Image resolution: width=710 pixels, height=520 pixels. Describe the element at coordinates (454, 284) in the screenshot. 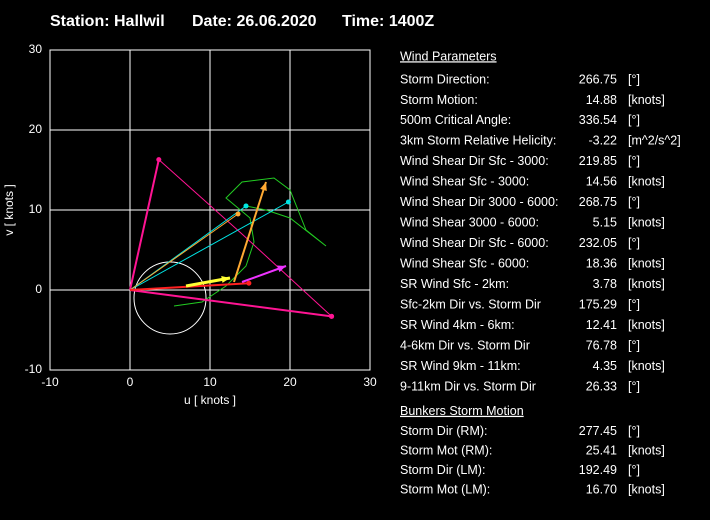

I see `param-label: SR Wind Sfc - 2km:` at that location.